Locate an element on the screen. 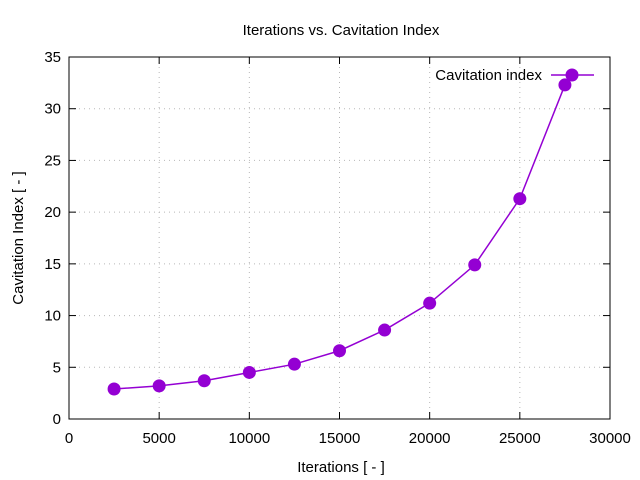 The width and height of the screenshot is (640, 480). x-tick-label: 5000 is located at coordinates (158, 438).